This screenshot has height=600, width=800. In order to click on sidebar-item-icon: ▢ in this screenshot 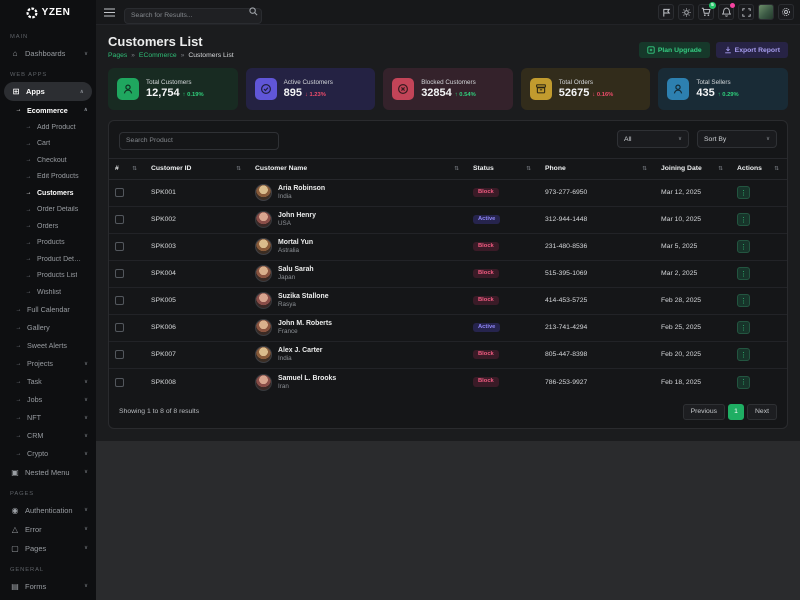, I will do `click(15, 548)`.